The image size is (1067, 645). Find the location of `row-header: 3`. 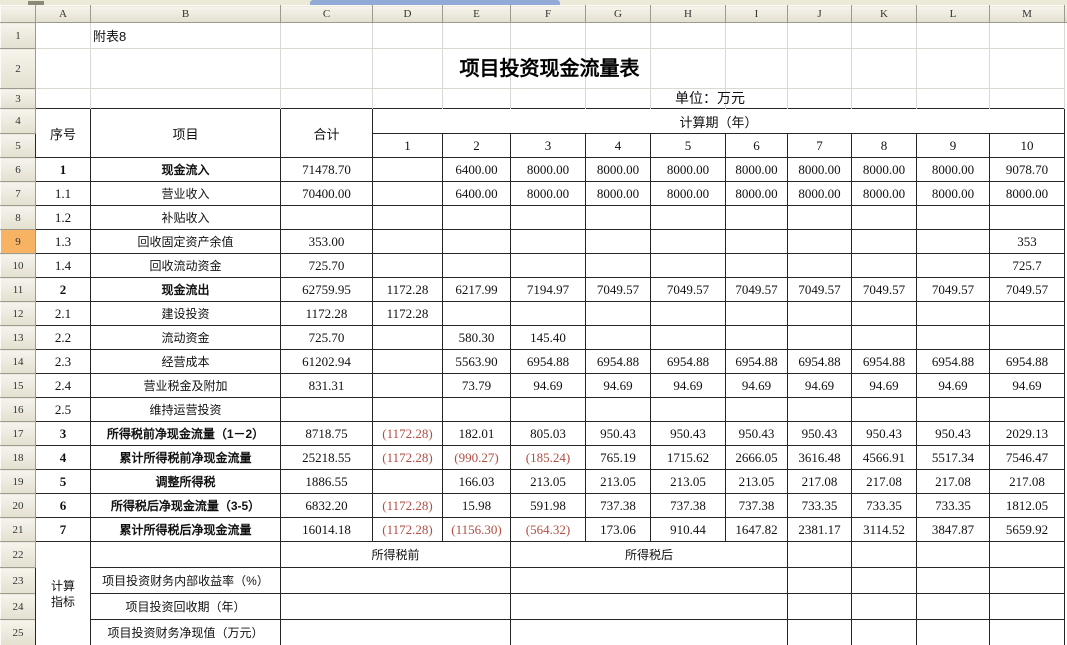

row-header: 3 is located at coordinates (18, 98).